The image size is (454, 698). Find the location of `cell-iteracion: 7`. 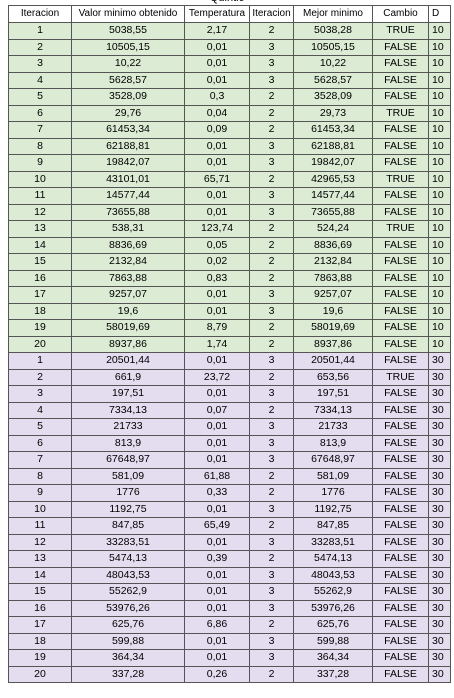

cell-iteracion: 7 is located at coordinates (40, 460).